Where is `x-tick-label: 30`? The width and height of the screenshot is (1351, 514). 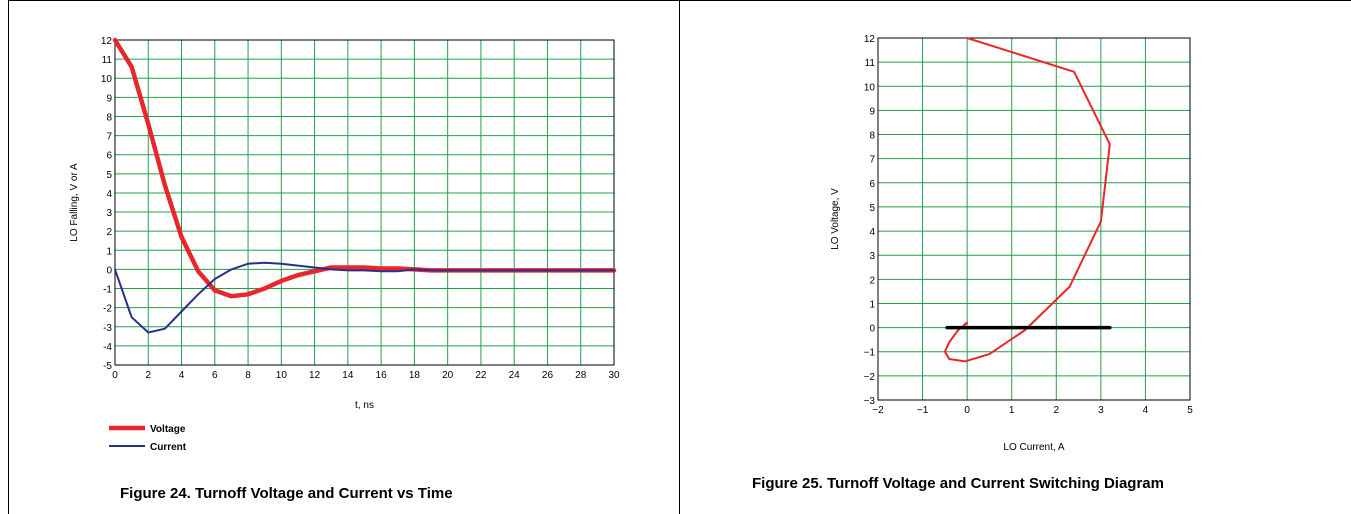 x-tick-label: 30 is located at coordinates (614, 375).